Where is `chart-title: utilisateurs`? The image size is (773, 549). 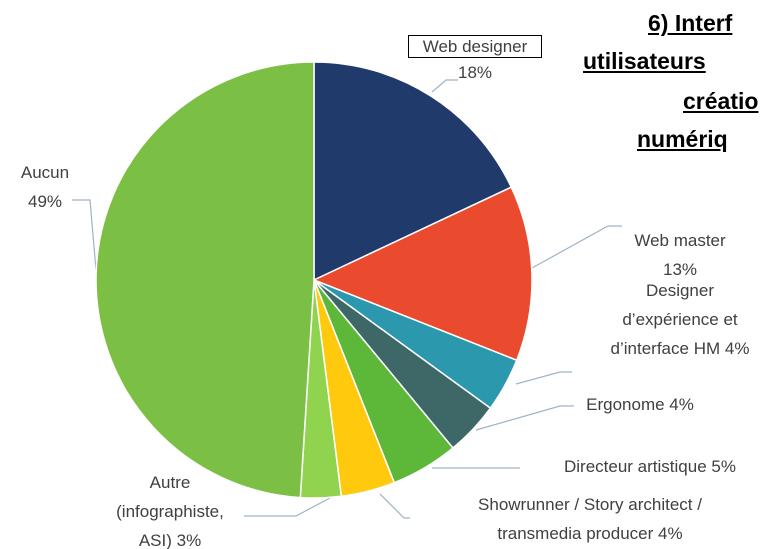
chart-title: utilisateurs is located at coordinates (644, 61).